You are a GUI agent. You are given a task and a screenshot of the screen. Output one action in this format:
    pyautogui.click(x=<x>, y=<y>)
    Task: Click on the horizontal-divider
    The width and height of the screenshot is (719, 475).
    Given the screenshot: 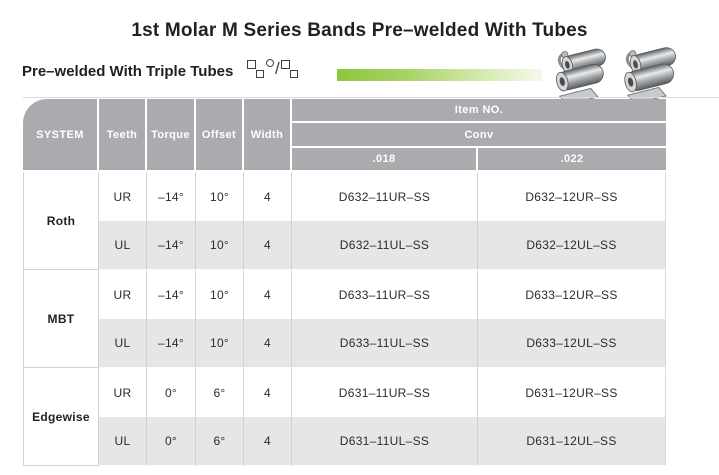 What is the action you would take?
    pyautogui.click(x=371, y=97)
    